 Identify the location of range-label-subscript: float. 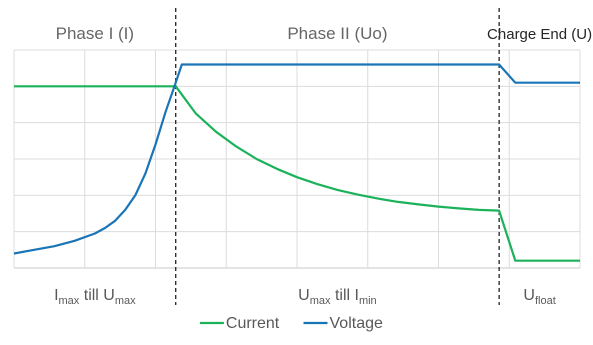
(545, 301).